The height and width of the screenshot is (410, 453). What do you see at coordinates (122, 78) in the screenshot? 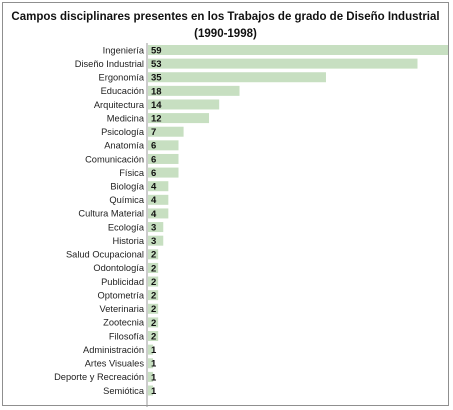
I see `category-label-ergonomia: Ergonomía` at bounding box center [122, 78].